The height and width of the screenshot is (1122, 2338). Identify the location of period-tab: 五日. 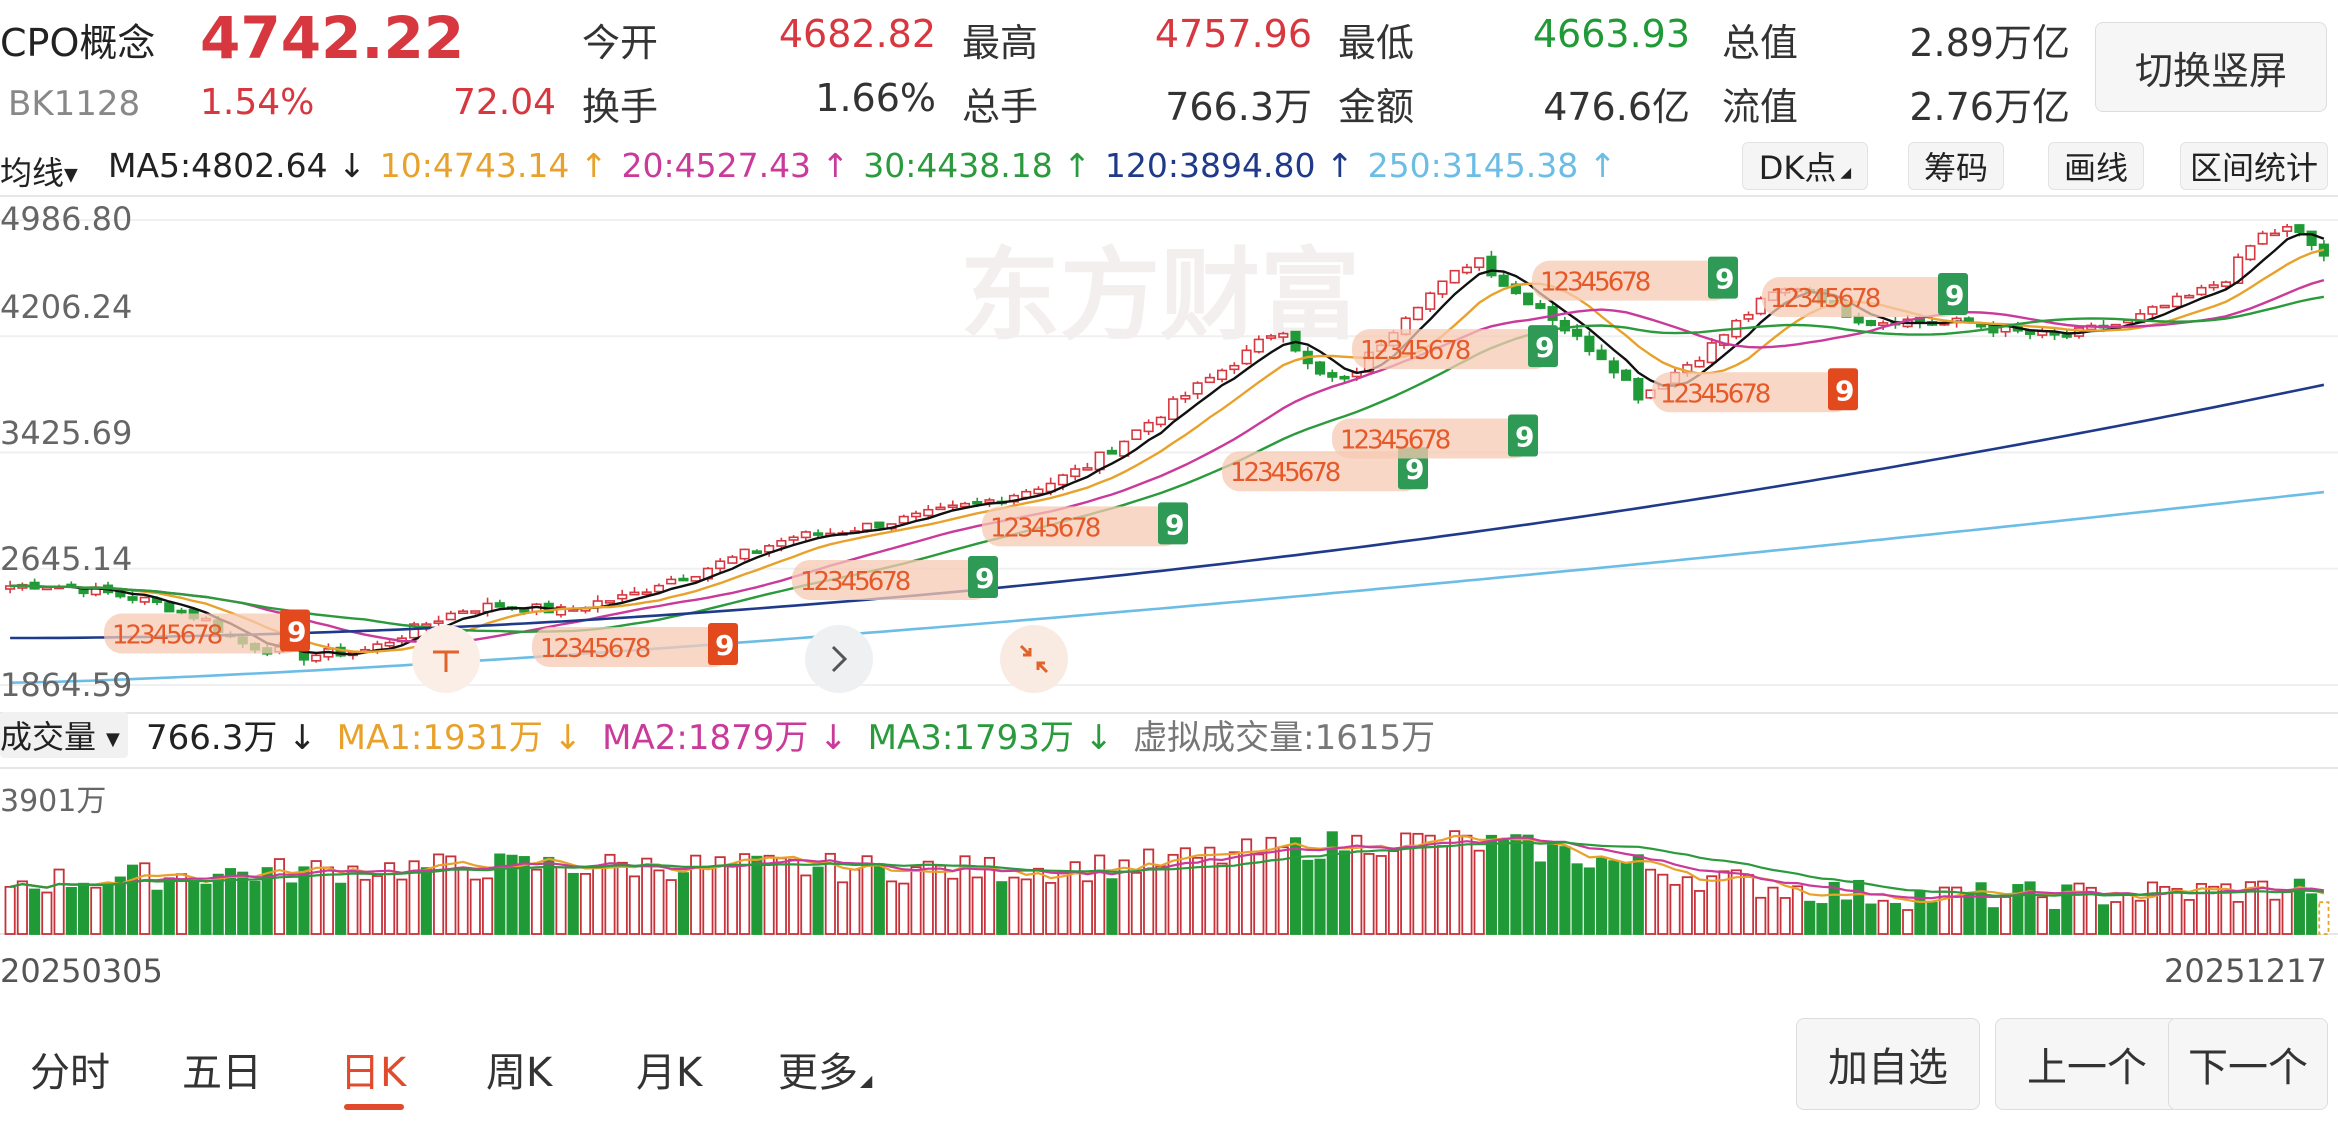
(222, 1069).